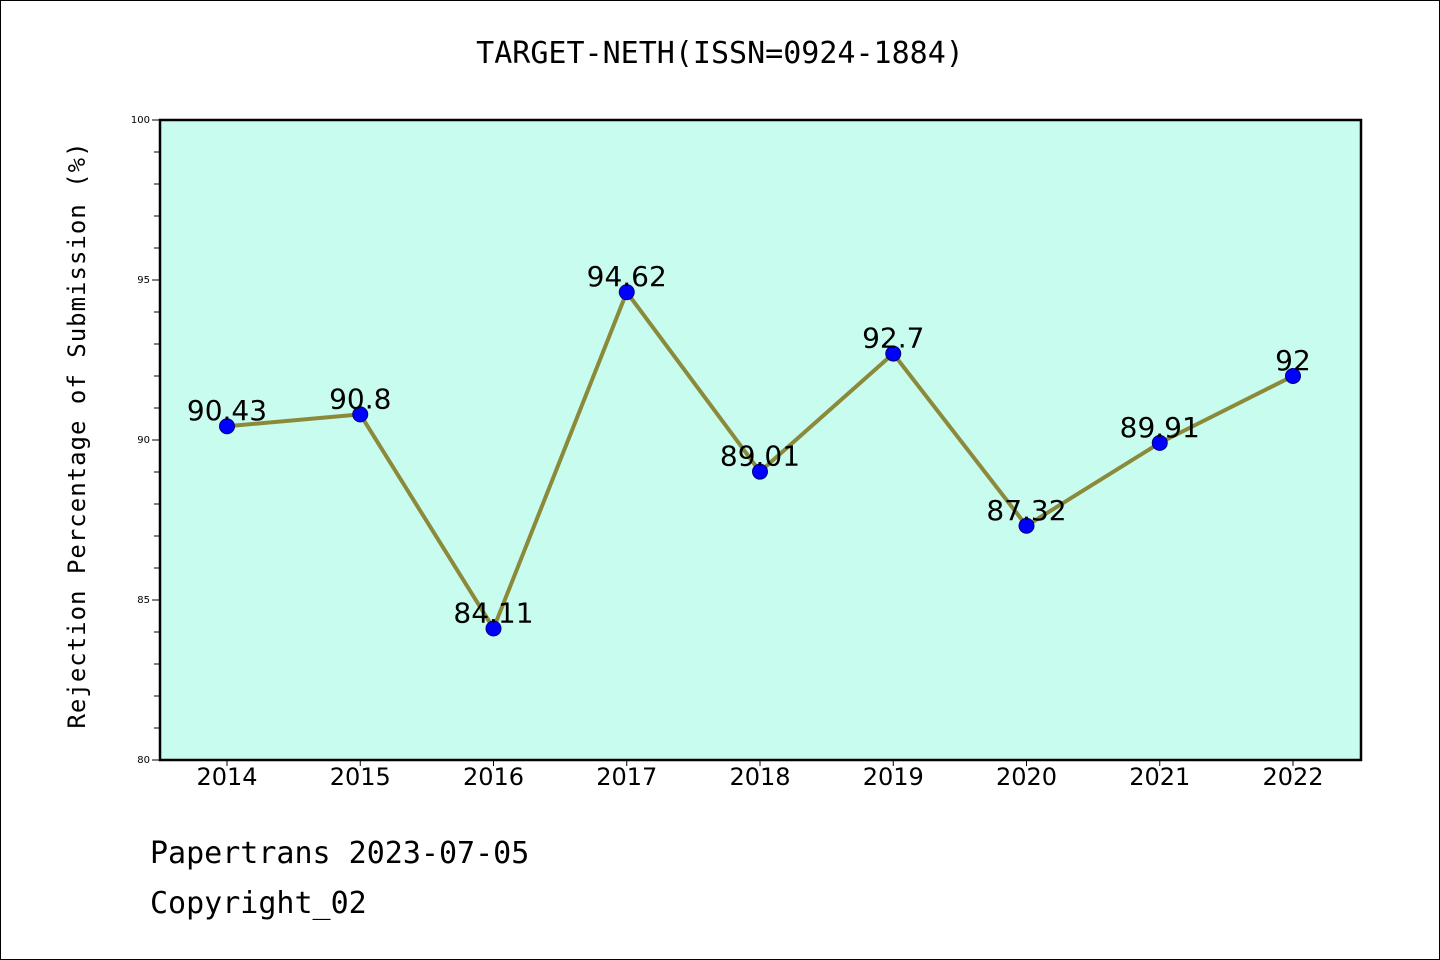  I want to click on x-tick-label: 2017, so click(626, 777).